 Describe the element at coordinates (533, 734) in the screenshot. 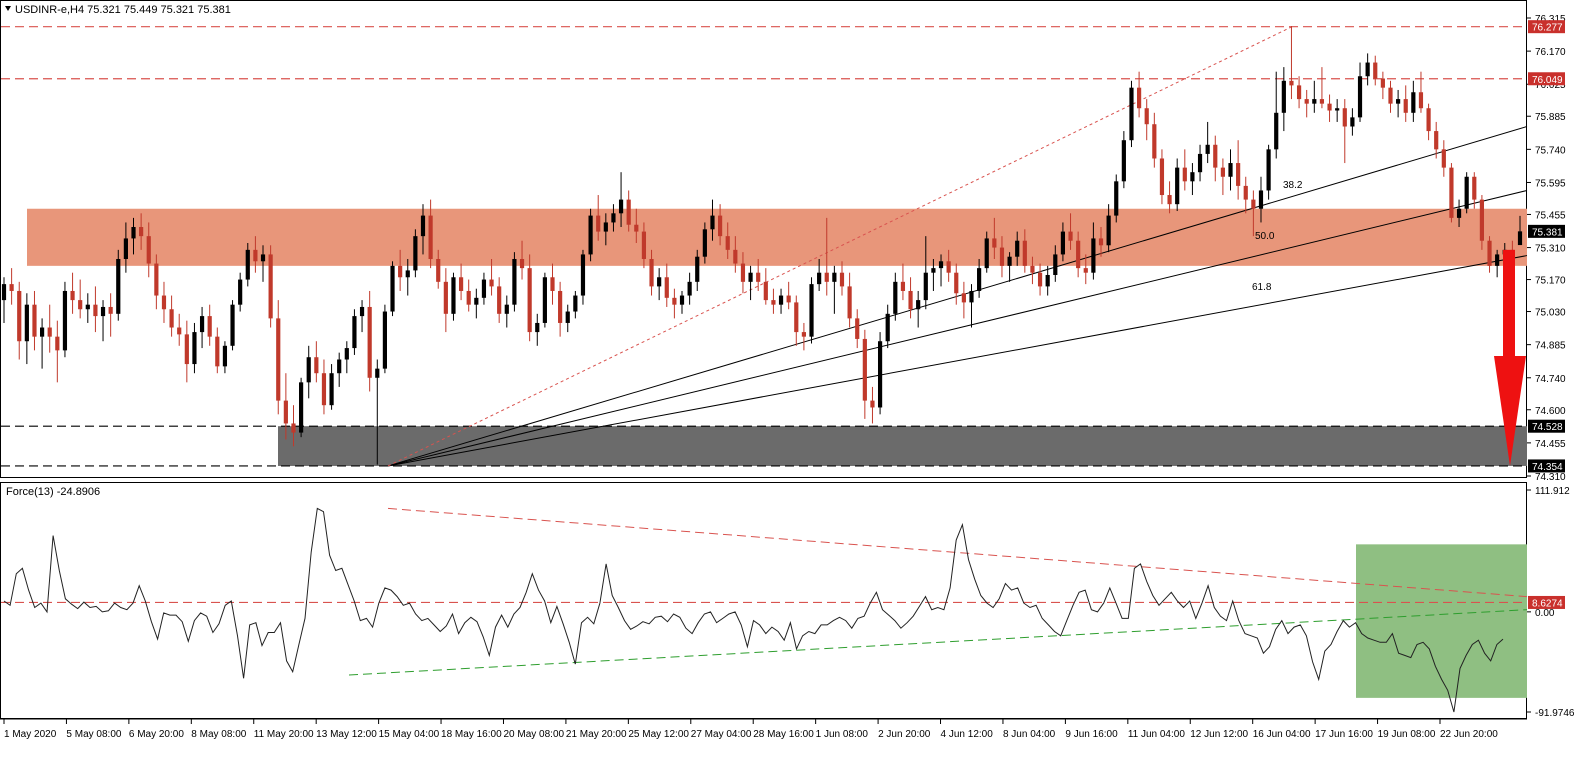

I see `time-tick-label: 20 May 08:00` at that location.